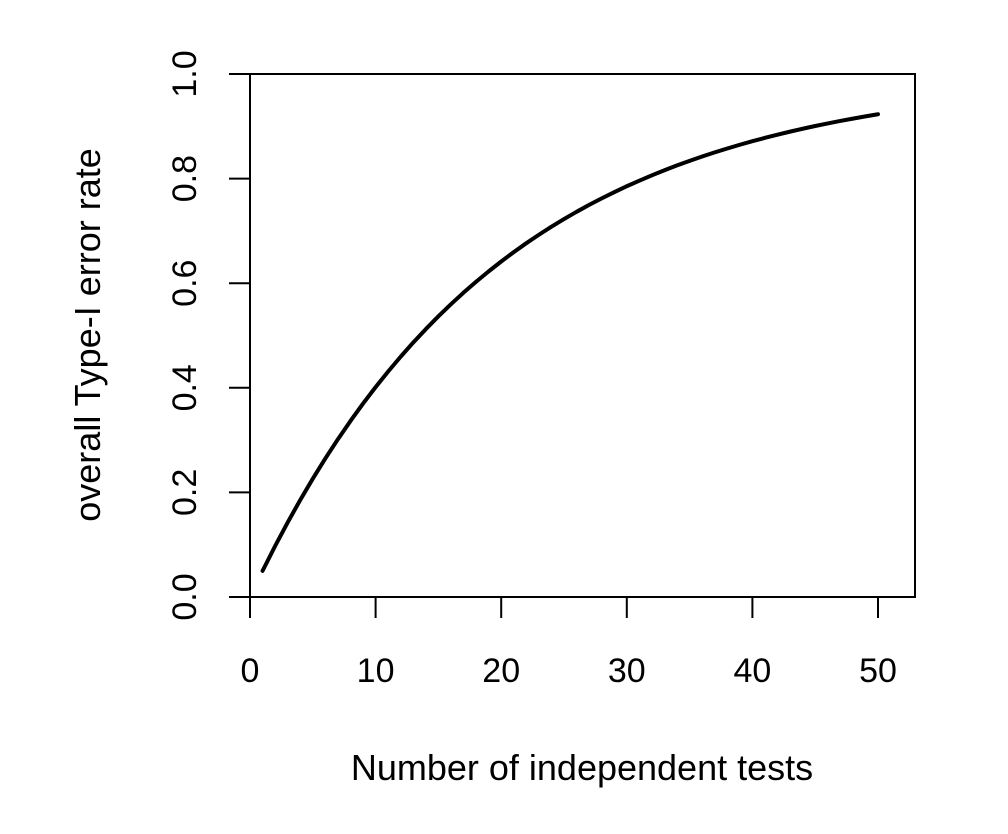  Describe the element at coordinates (250, 671) in the screenshot. I see `x-tick-label: 0` at that location.